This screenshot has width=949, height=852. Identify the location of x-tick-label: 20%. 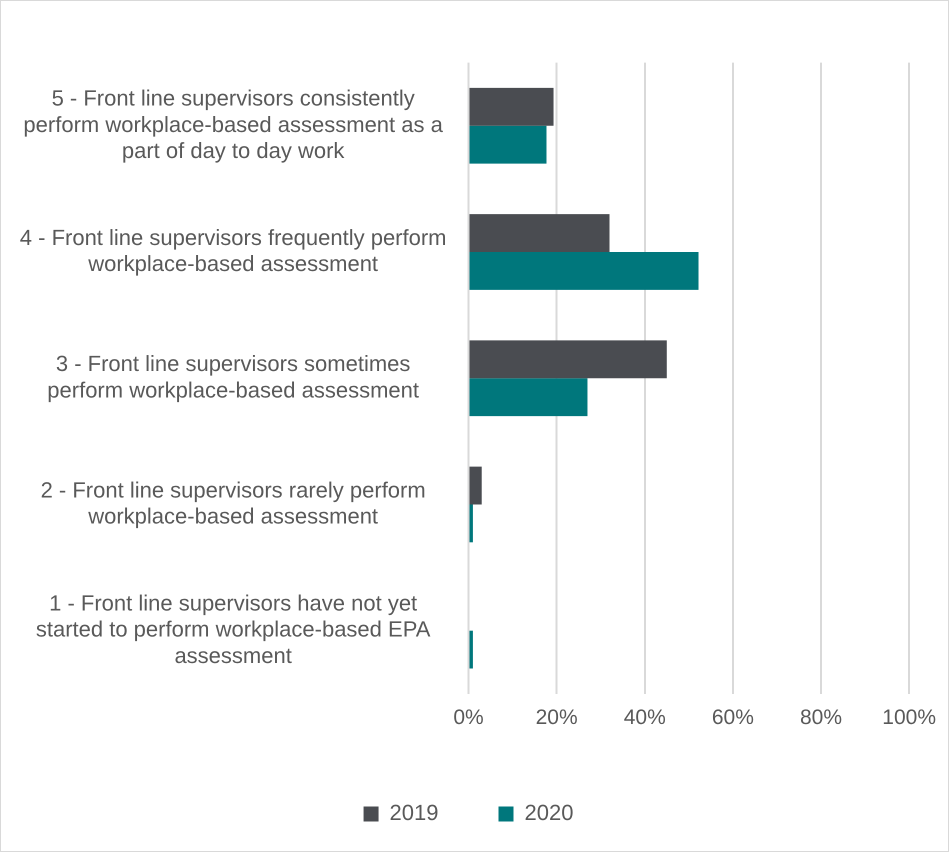
(557, 718).